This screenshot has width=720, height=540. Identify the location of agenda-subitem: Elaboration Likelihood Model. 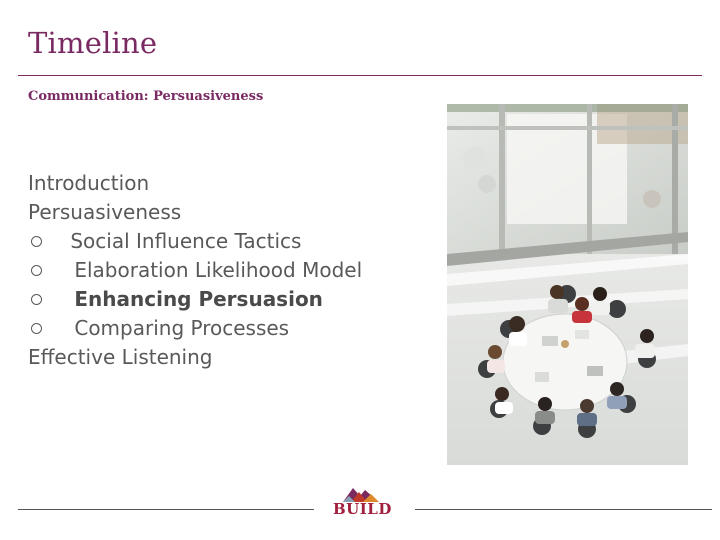
(228, 270).